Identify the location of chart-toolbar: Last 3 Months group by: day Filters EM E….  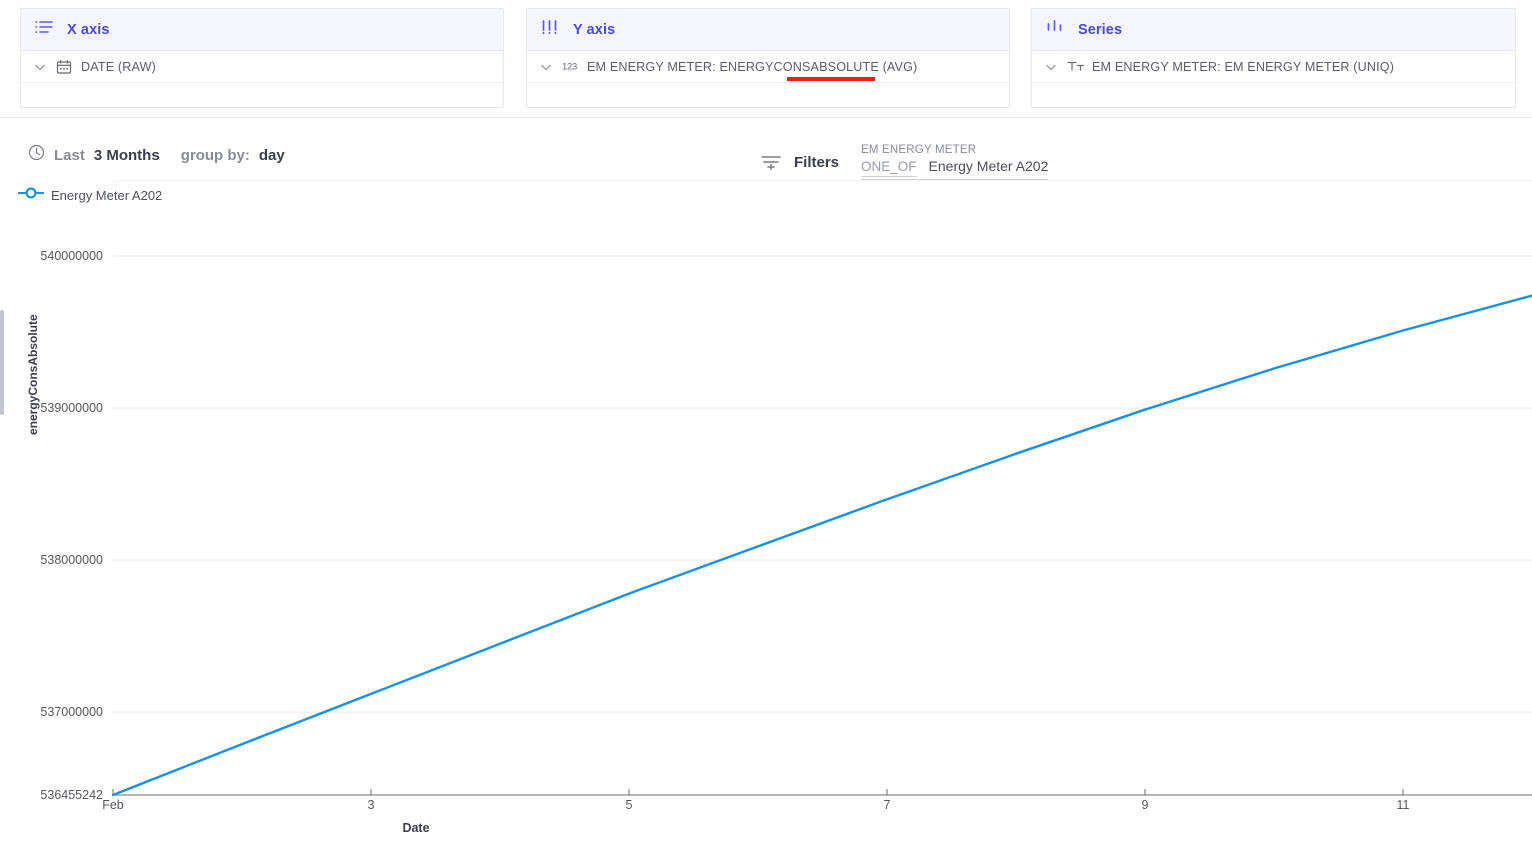
(766, 149).